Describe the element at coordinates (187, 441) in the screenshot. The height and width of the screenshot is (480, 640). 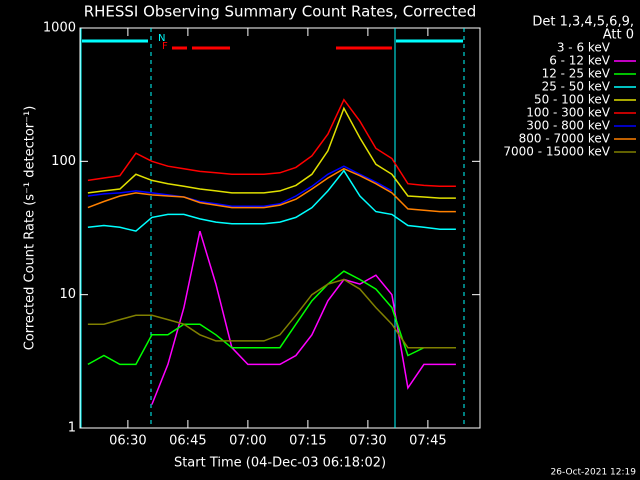
I see `x-tick-label: 06:45` at that location.